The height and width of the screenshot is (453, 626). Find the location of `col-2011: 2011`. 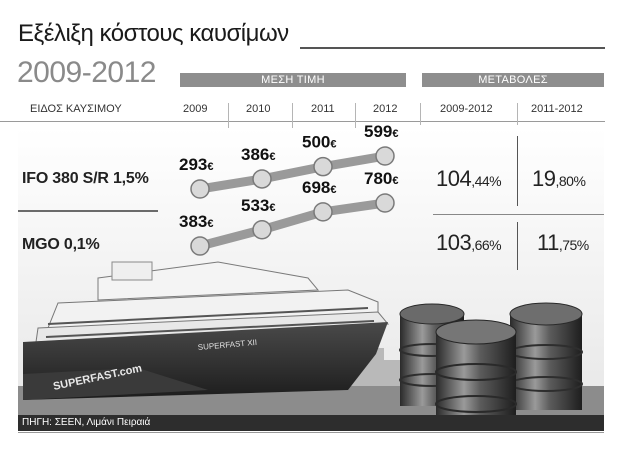

col-2011: 2011 is located at coordinates (323, 109).